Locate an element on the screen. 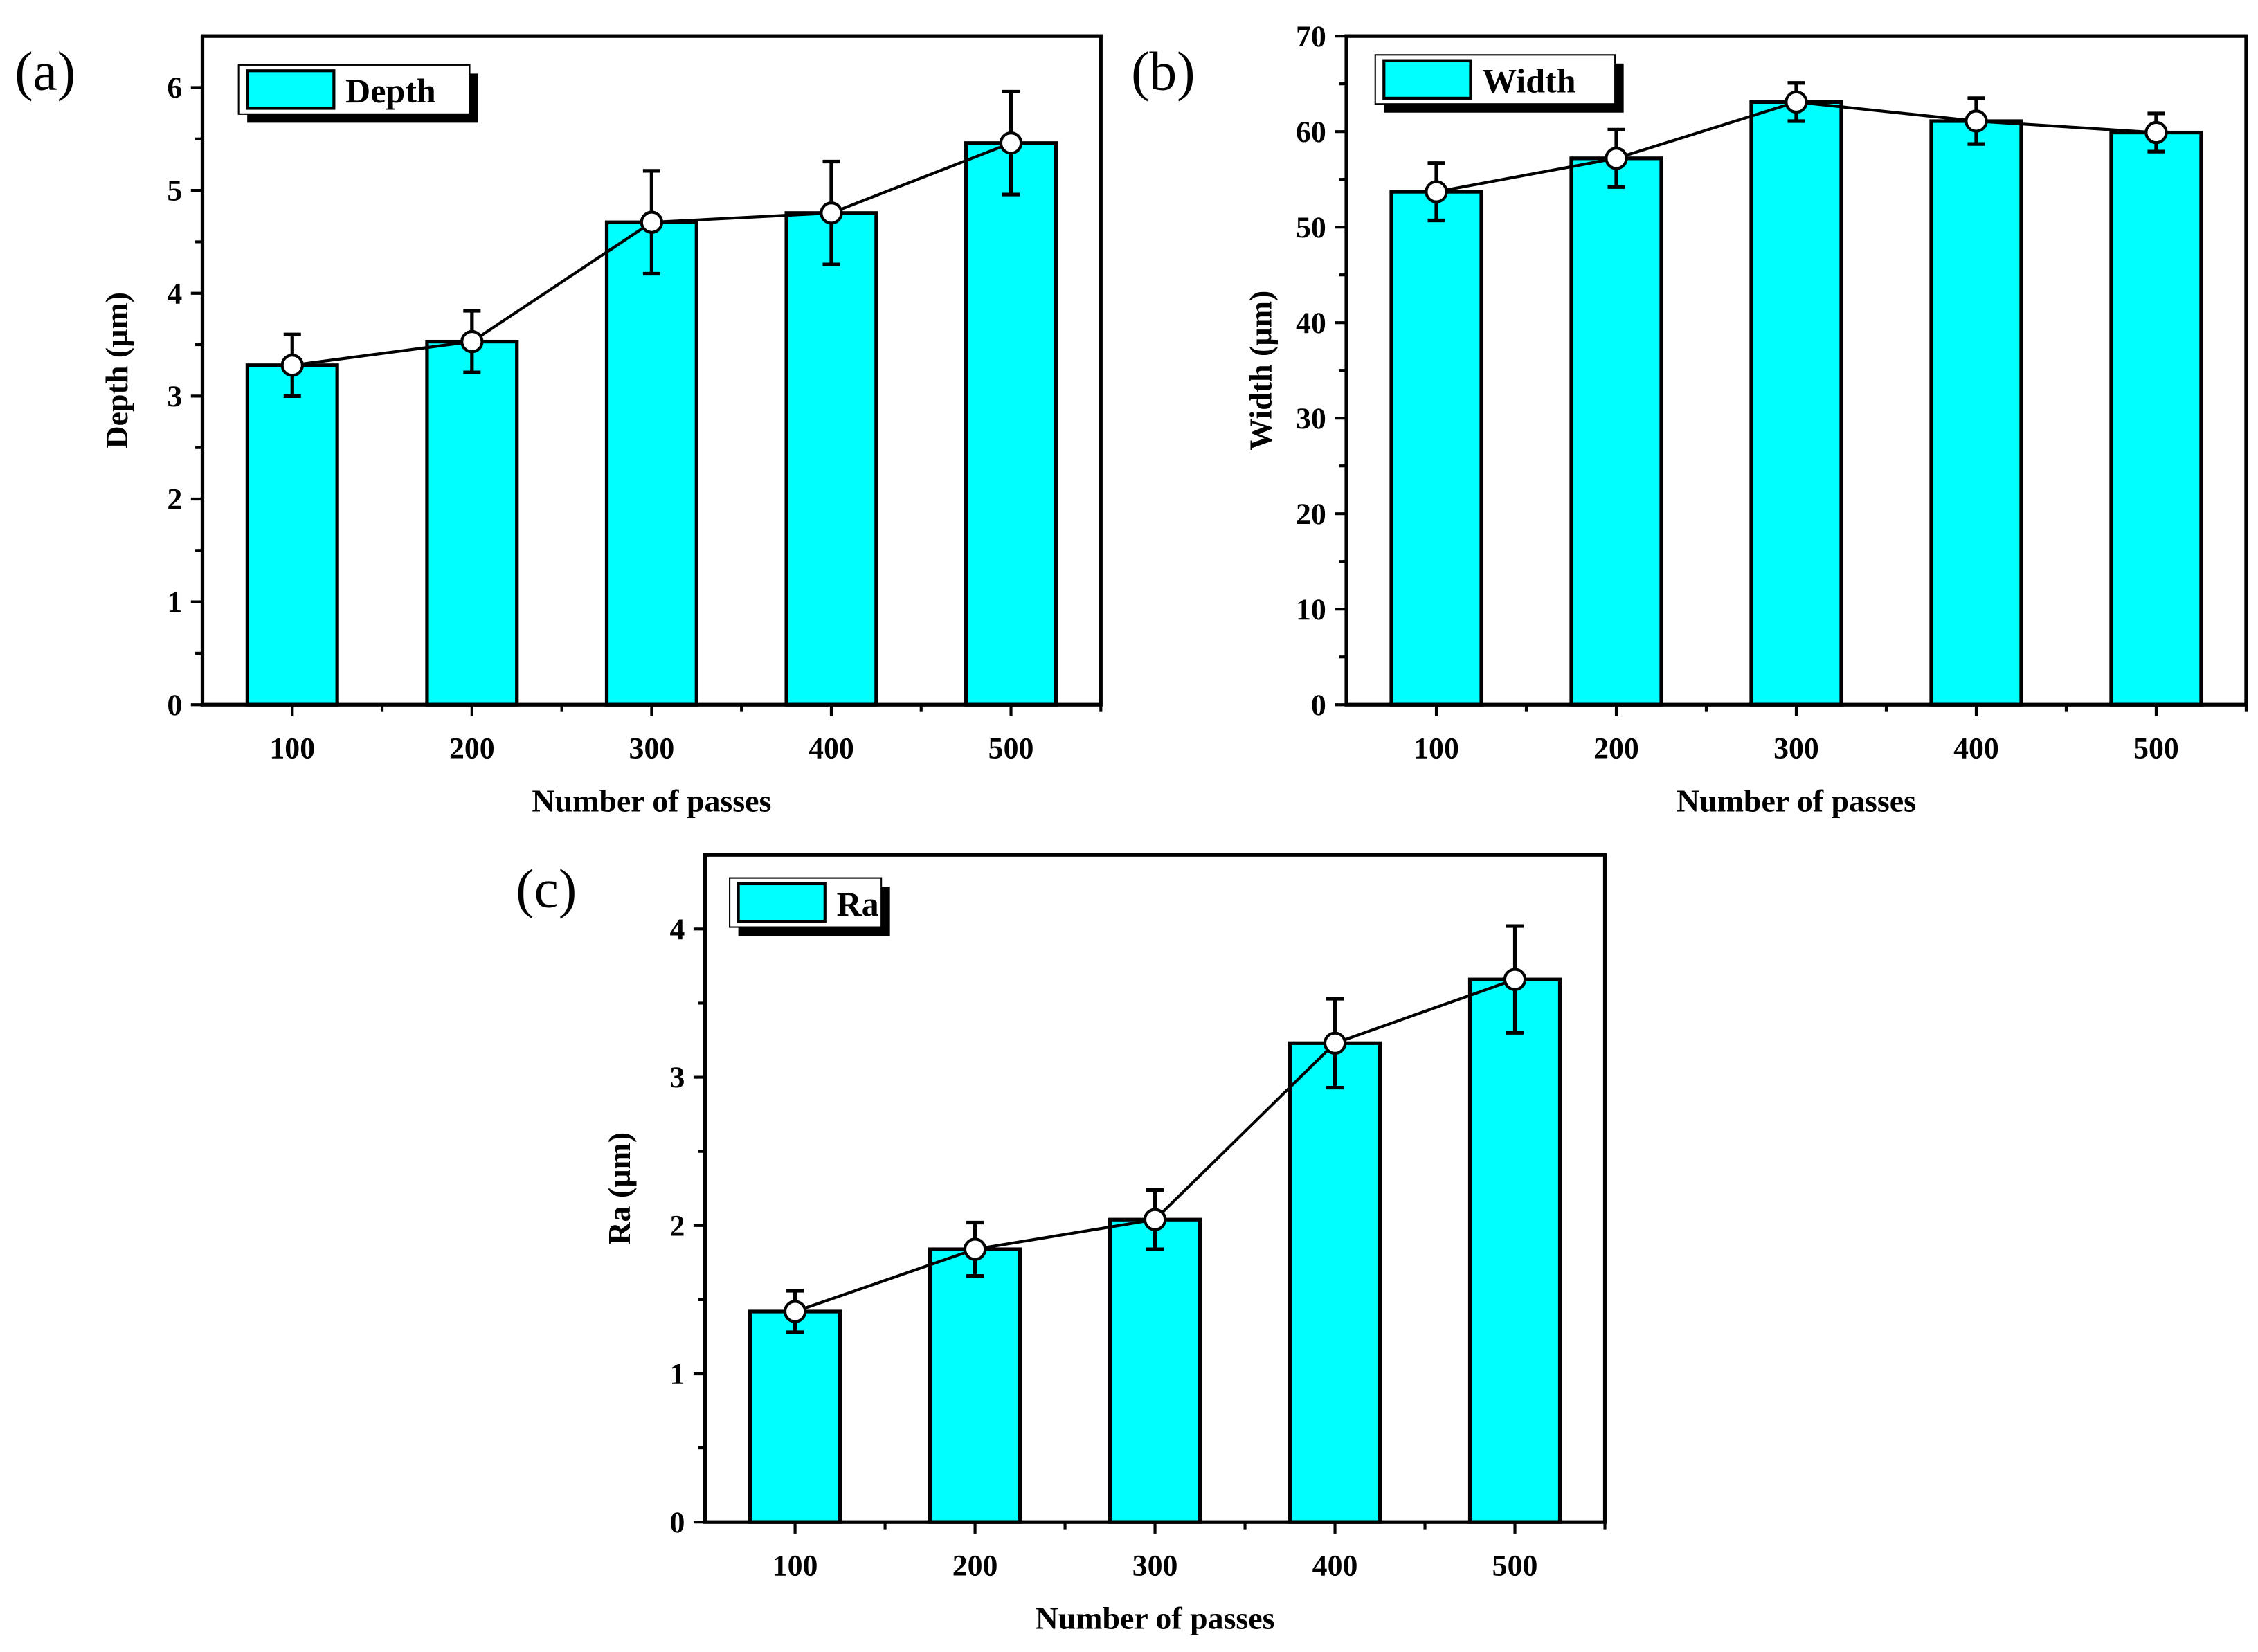  y-tick-label: 6 is located at coordinates (174, 88).